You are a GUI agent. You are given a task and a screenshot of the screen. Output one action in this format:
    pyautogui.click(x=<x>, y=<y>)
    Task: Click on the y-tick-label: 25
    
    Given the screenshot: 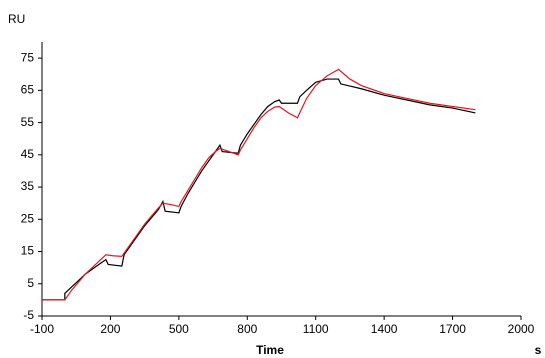 What is the action you would take?
    pyautogui.click(x=28, y=218)
    